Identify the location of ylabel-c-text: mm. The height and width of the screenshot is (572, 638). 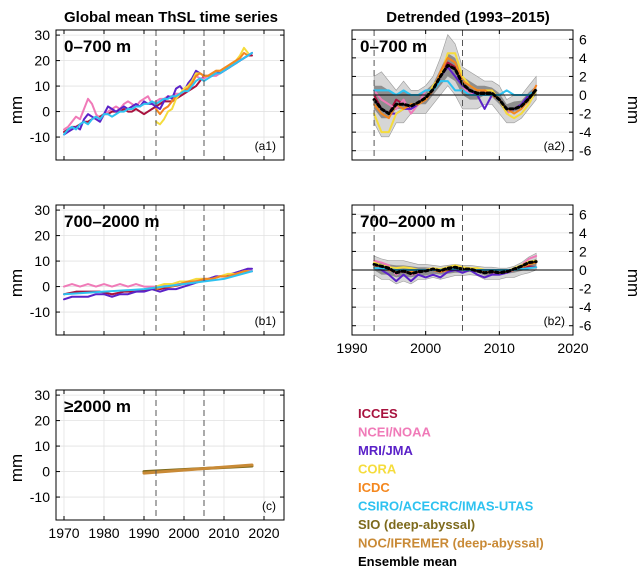
(16, 468).